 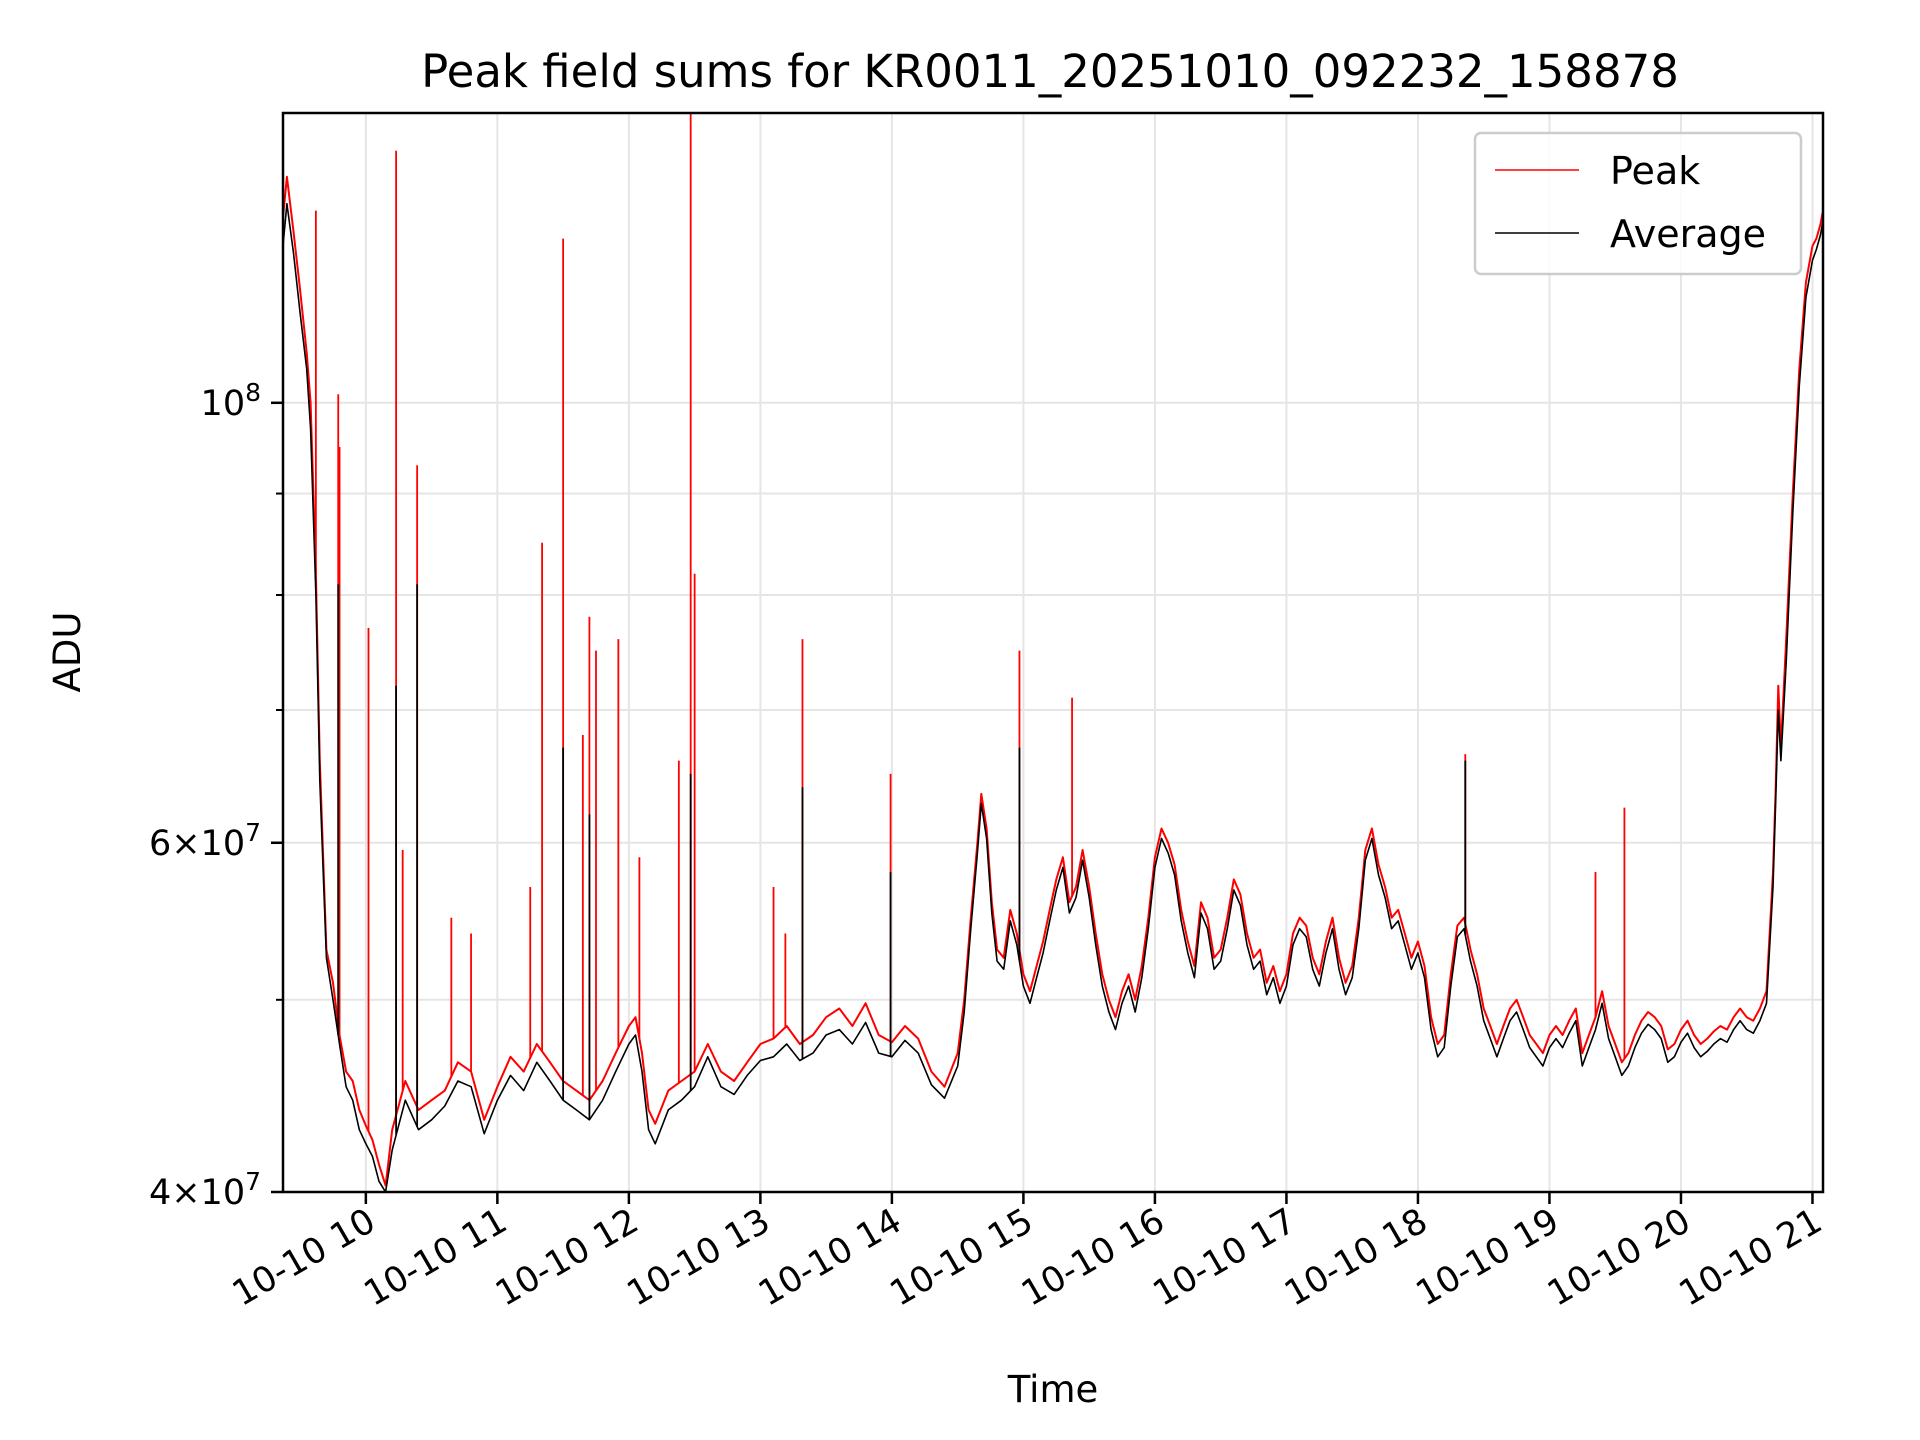 What do you see at coordinates (216, 795) in the screenshot?
I see `y-axis: 4×107 6×107 108` at bounding box center [216, 795].